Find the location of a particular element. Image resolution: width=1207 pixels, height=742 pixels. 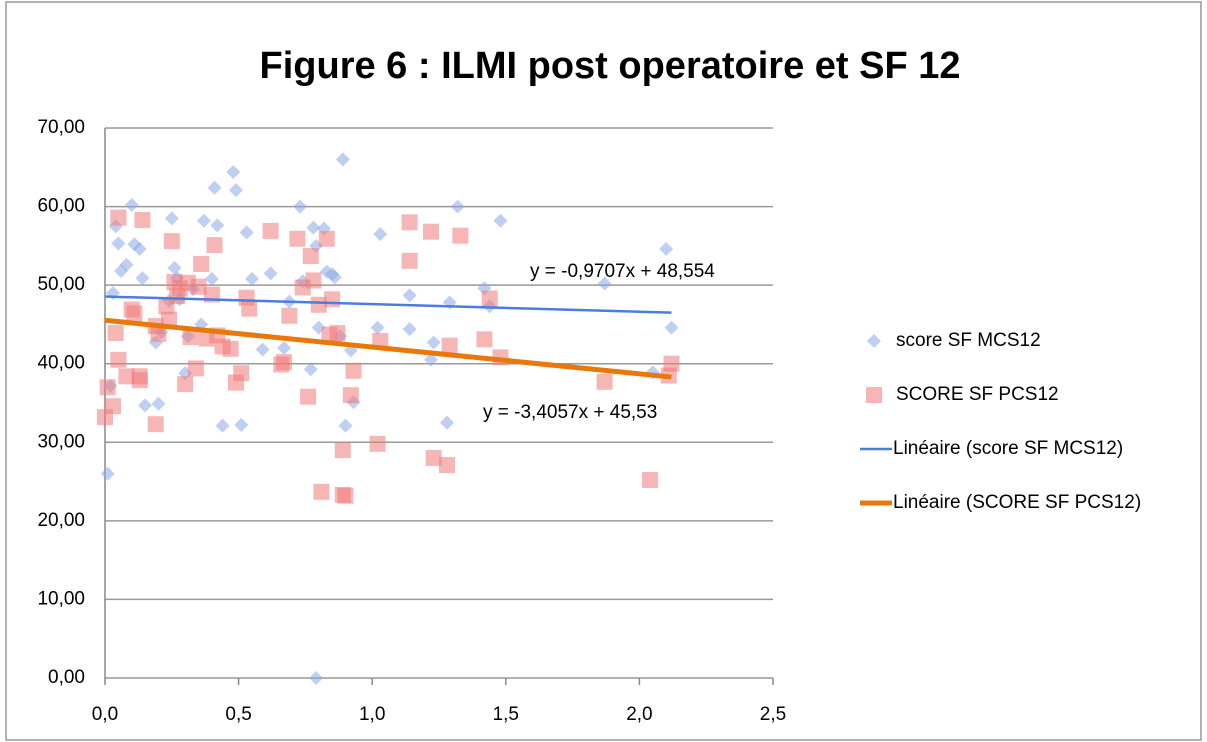

legend-label: SCORE SF PCS12 is located at coordinates (977, 394).